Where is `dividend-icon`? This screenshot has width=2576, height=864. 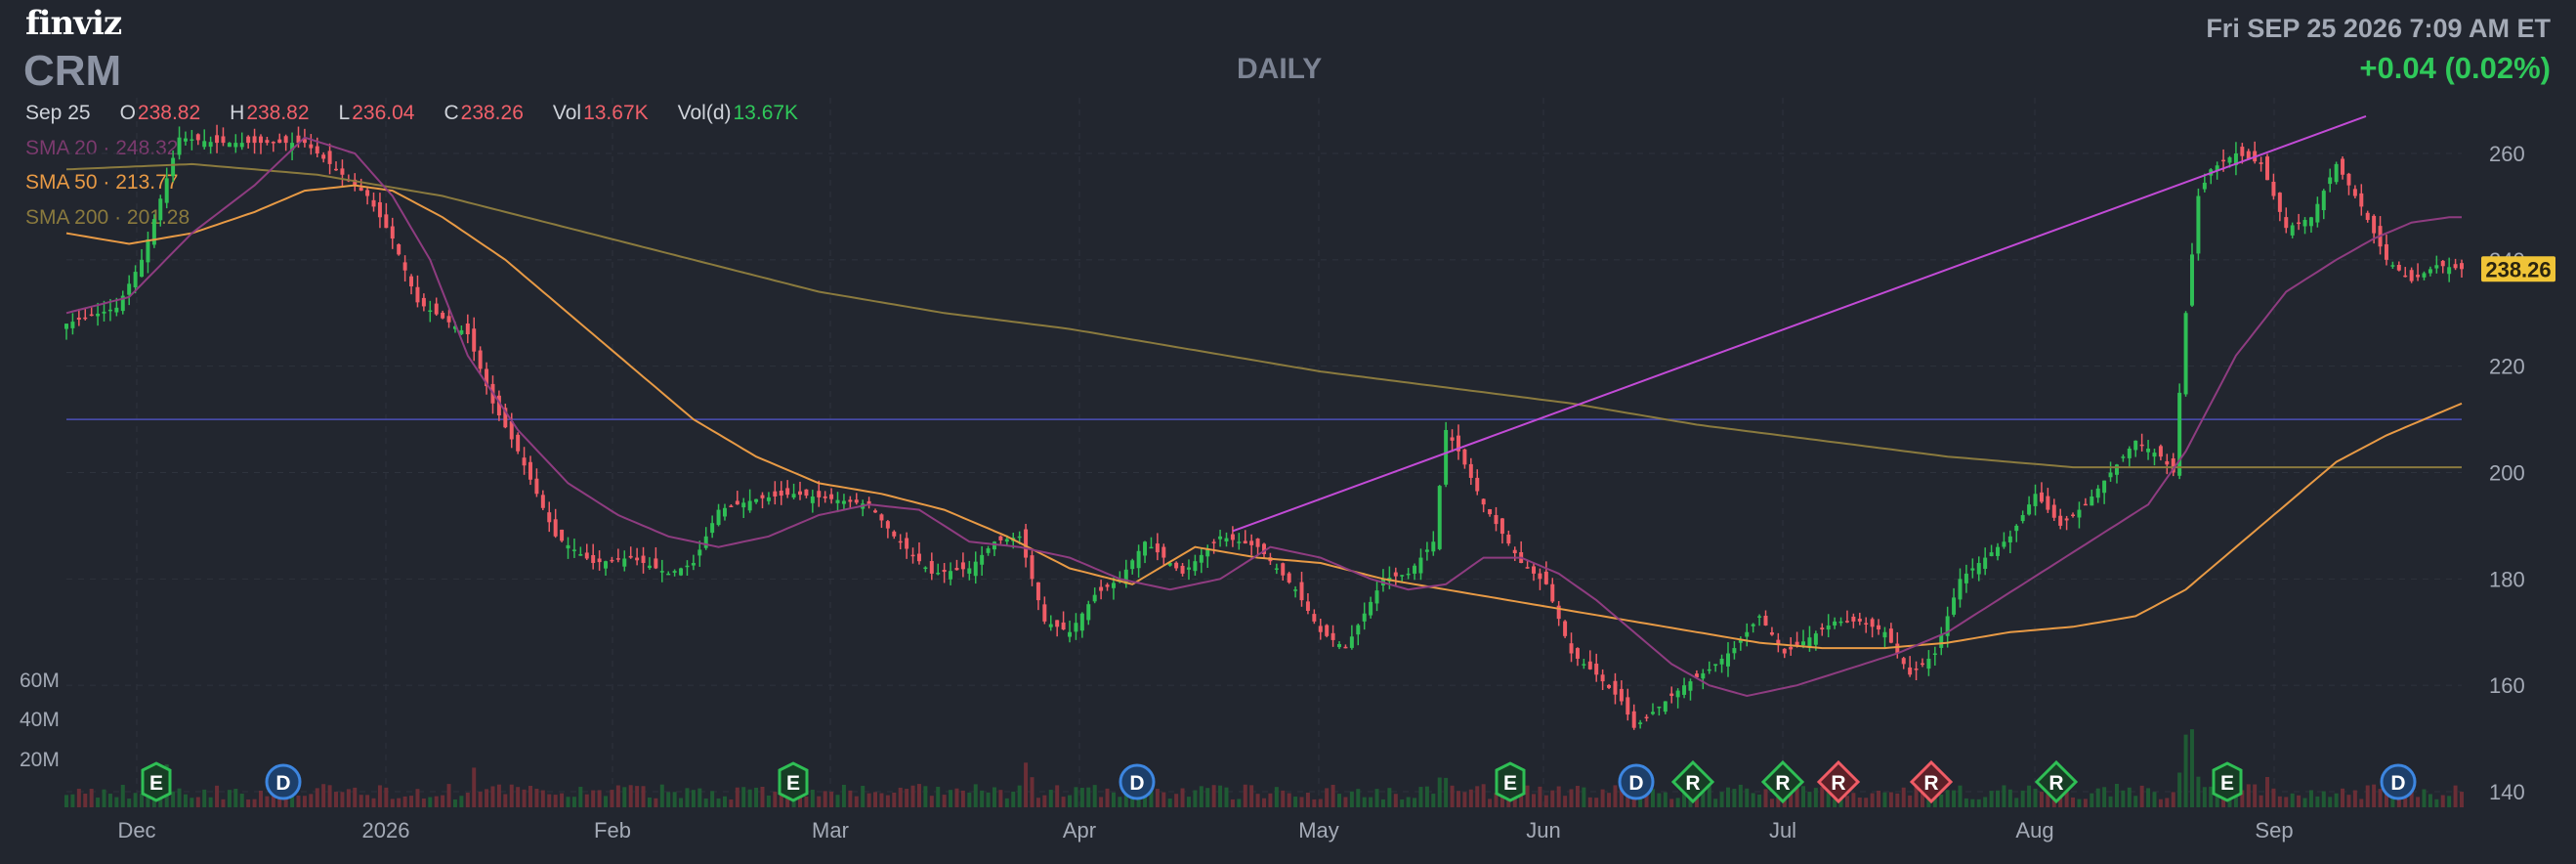 dividend-icon is located at coordinates (2398, 781).